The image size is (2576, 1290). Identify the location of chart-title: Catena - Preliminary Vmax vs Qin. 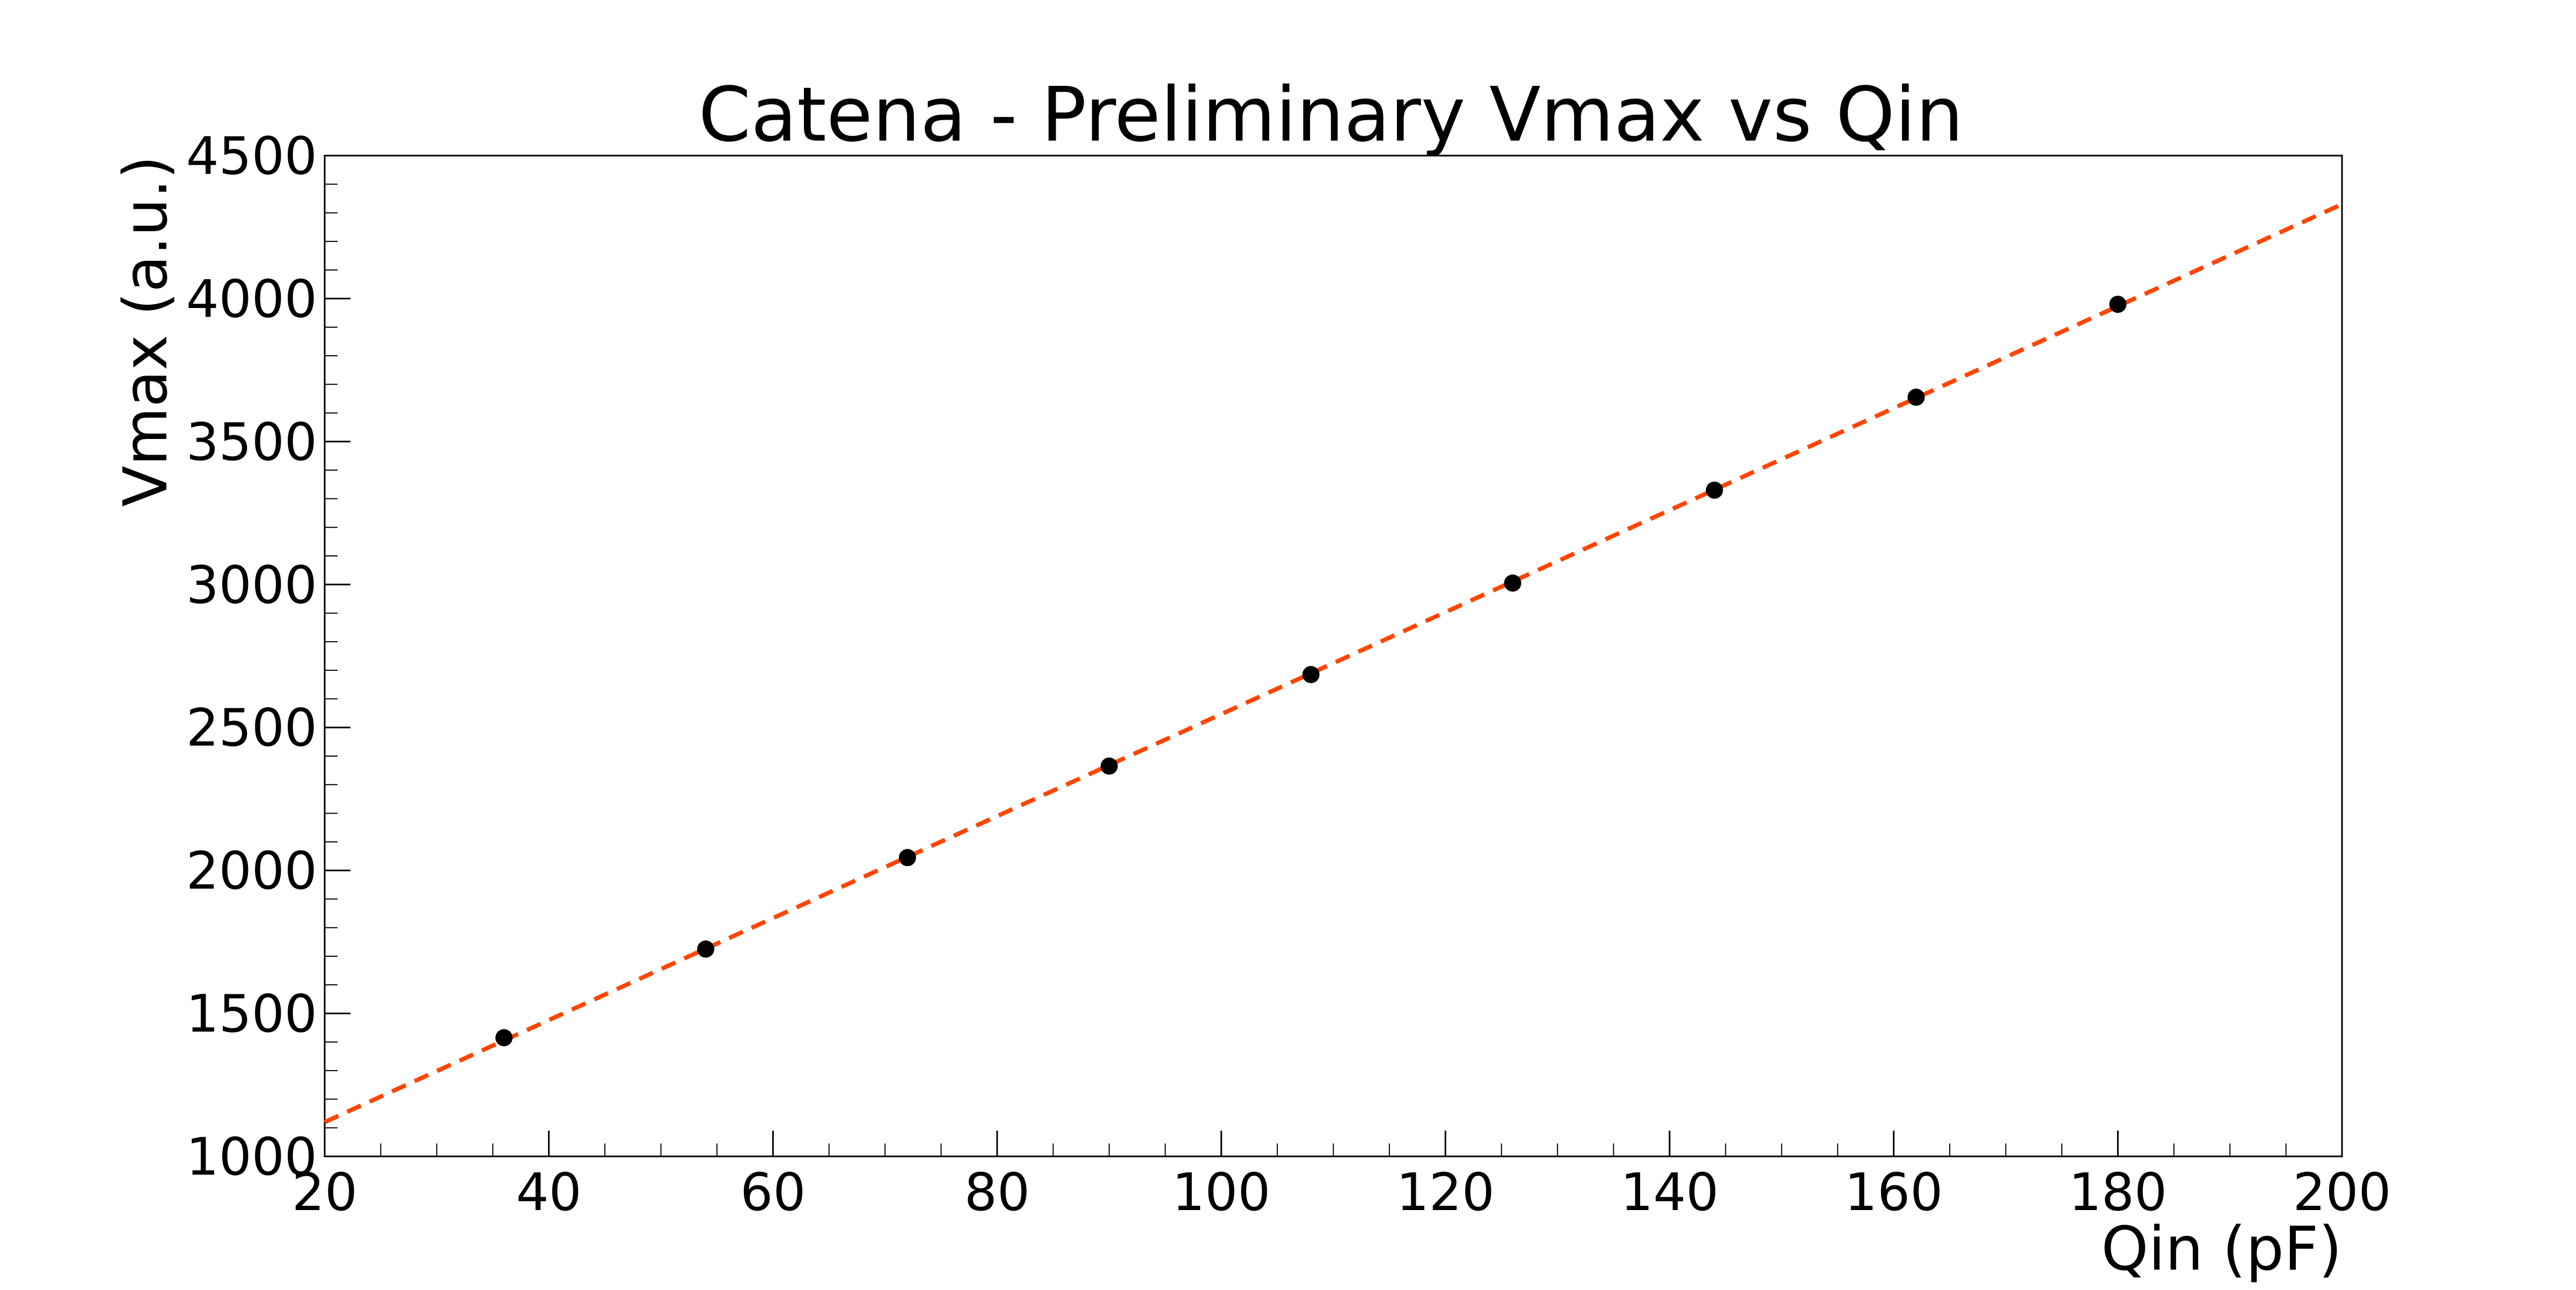
(1330, 115).